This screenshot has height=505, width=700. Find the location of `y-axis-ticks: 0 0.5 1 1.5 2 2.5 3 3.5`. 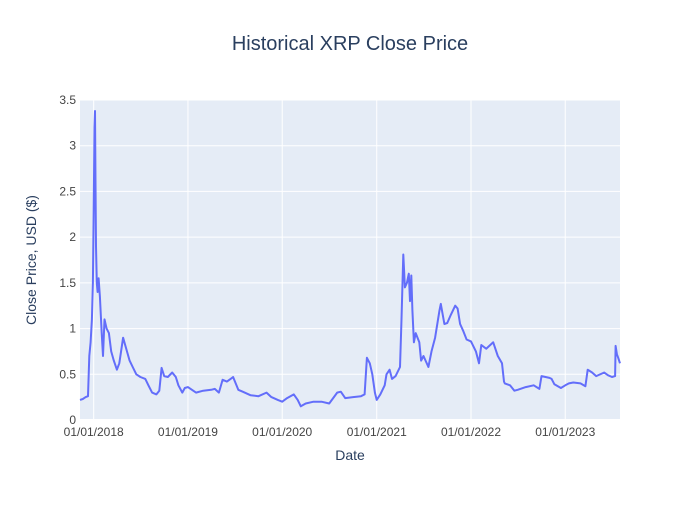

y-axis-ticks: 0 0.5 1 1.5 2 2.5 3 3.5 is located at coordinates (67, 260).